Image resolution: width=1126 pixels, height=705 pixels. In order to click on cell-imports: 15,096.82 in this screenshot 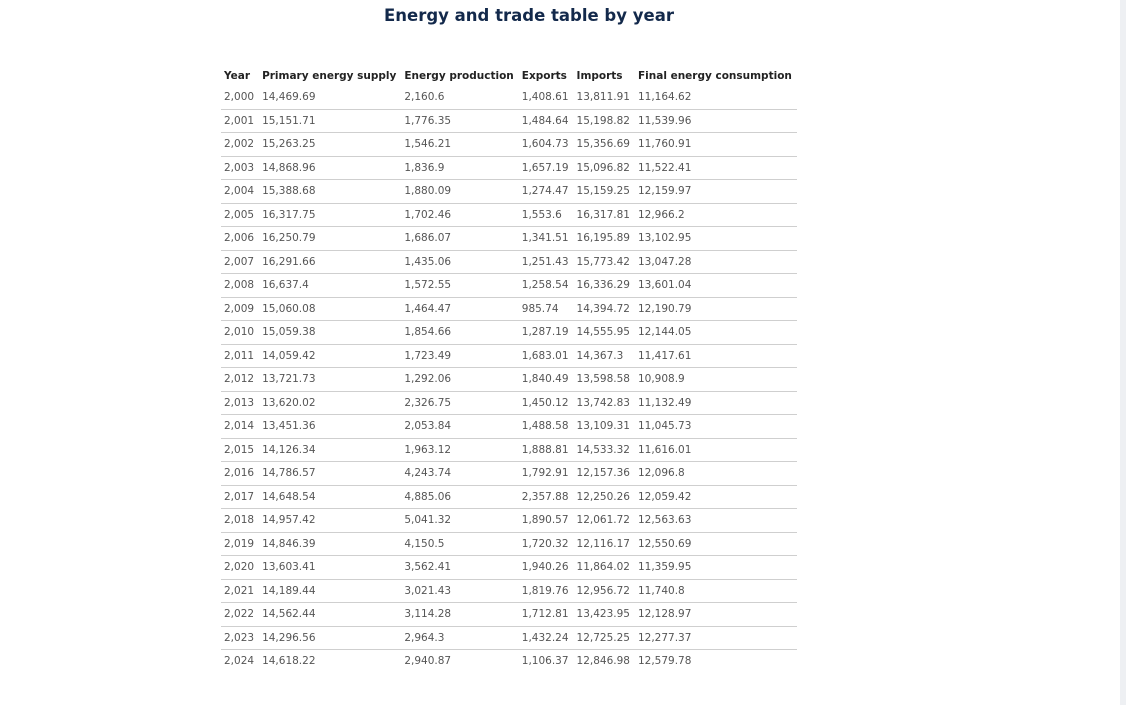, I will do `click(604, 167)`.